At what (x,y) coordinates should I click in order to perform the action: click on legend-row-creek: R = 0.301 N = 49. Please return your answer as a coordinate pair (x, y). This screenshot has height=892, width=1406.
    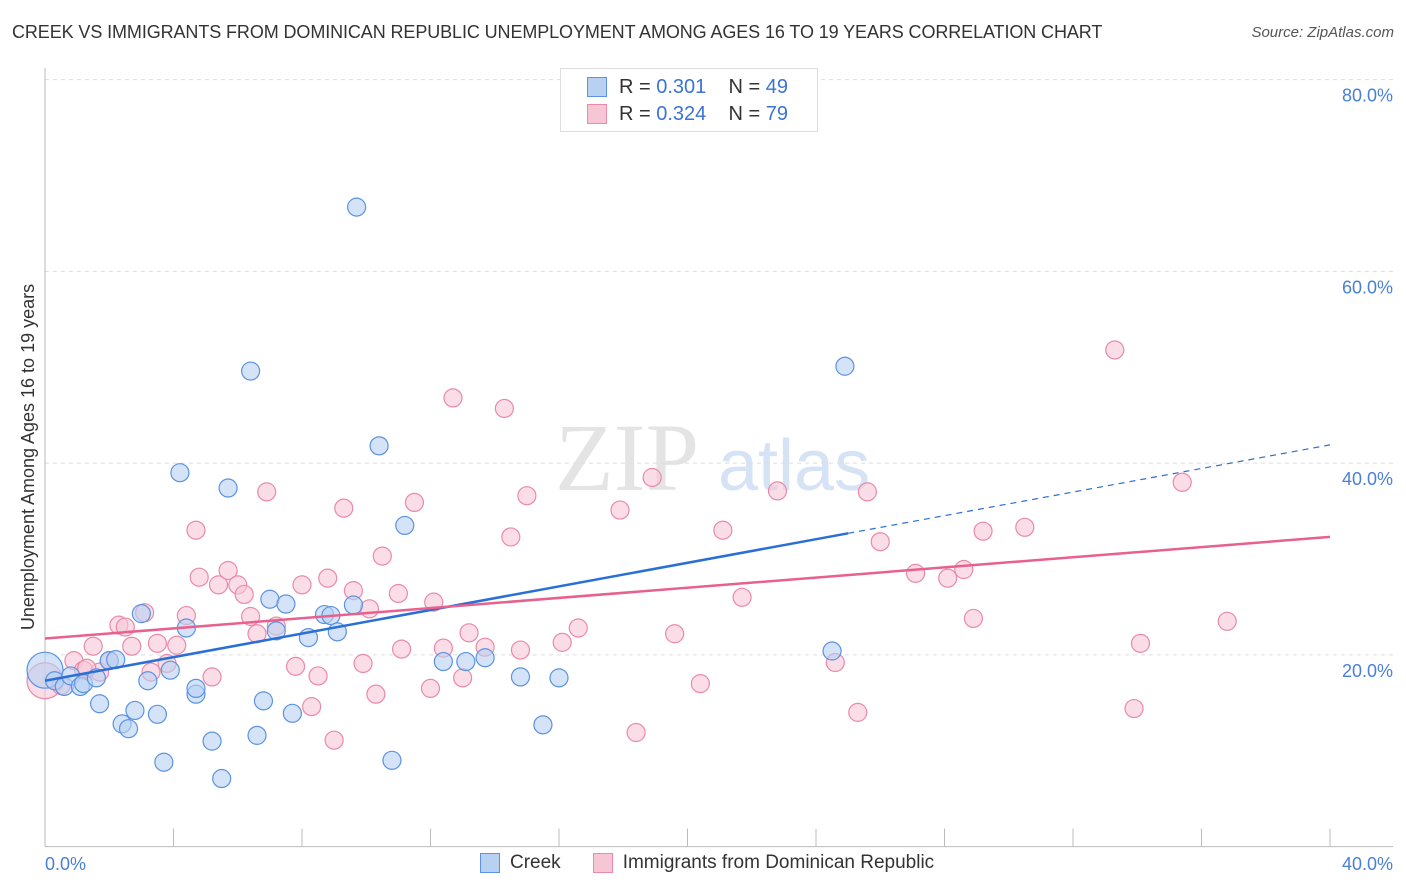
    Looking at the image, I should click on (687, 87).